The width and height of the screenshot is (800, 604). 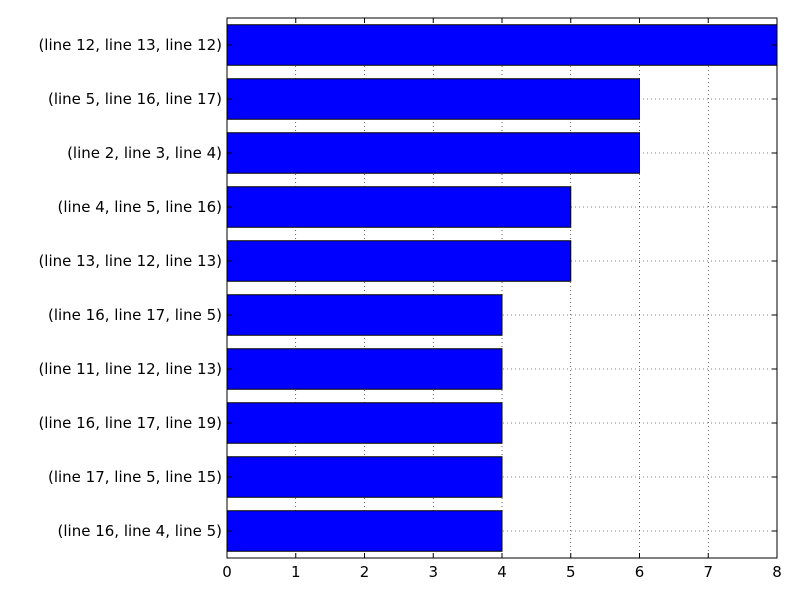 What do you see at coordinates (130, 423) in the screenshot?
I see `y-tick-label-7: (line 16, line 17, line 19)` at bounding box center [130, 423].